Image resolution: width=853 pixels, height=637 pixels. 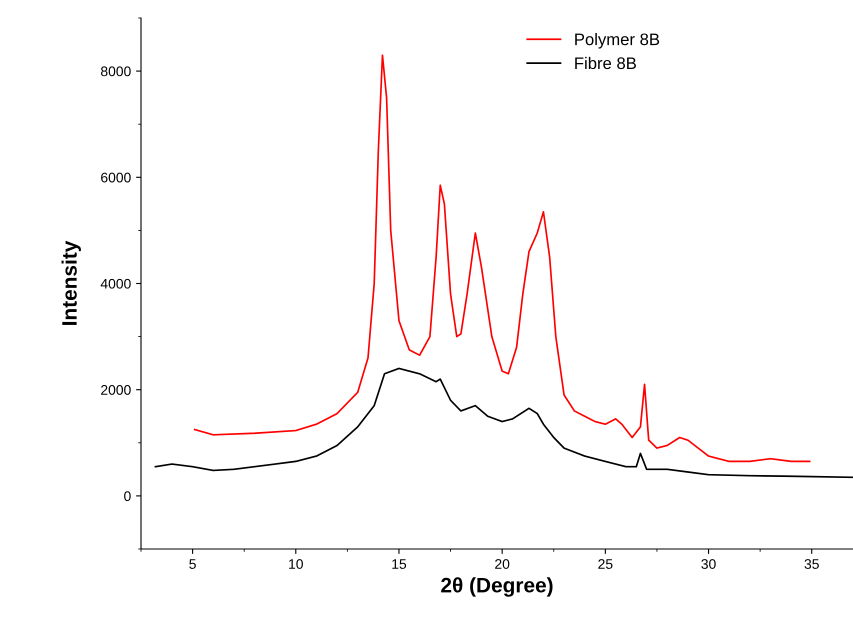 What do you see at coordinates (71, 282) in the screenshot?
I see `y-axis-title: Intensity` at bounding box center [71, 282].